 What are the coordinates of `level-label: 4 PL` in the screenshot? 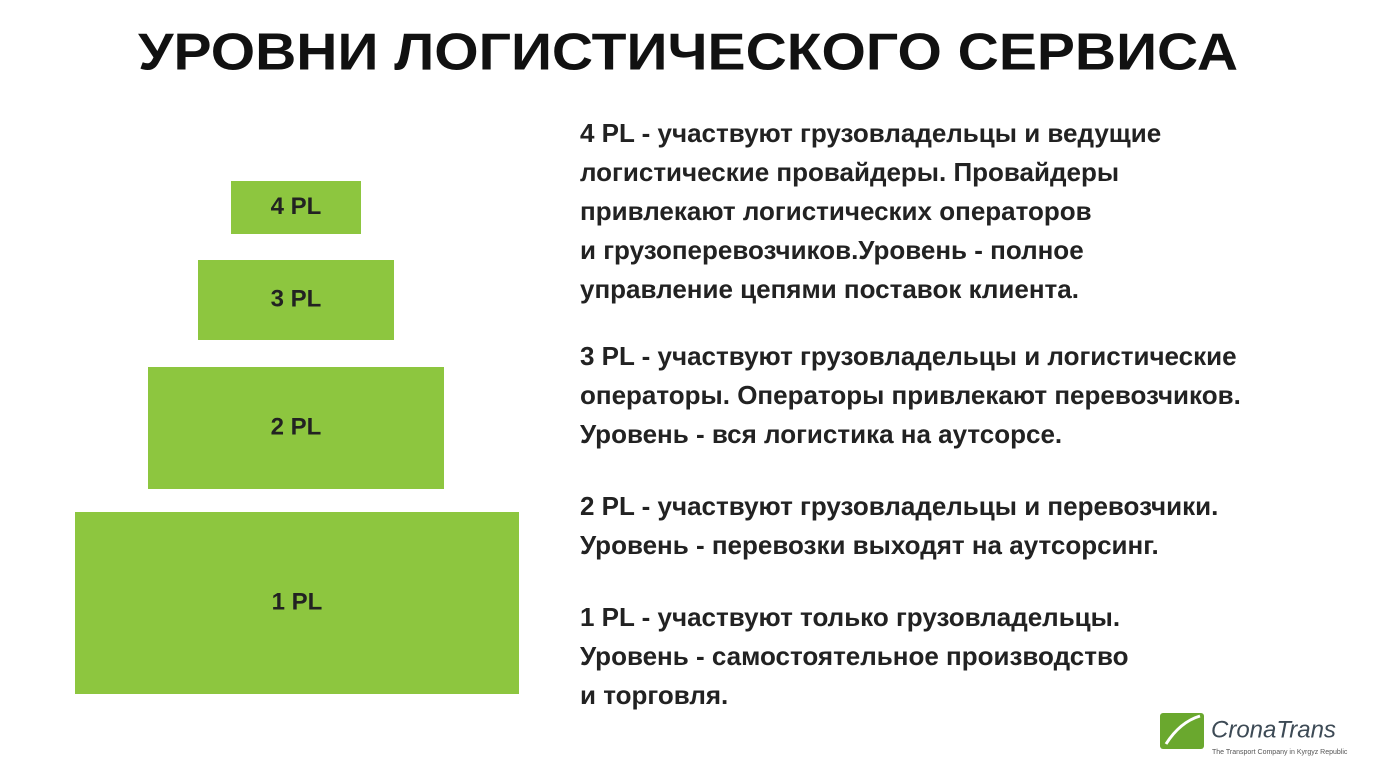 It's located at (296, 206).